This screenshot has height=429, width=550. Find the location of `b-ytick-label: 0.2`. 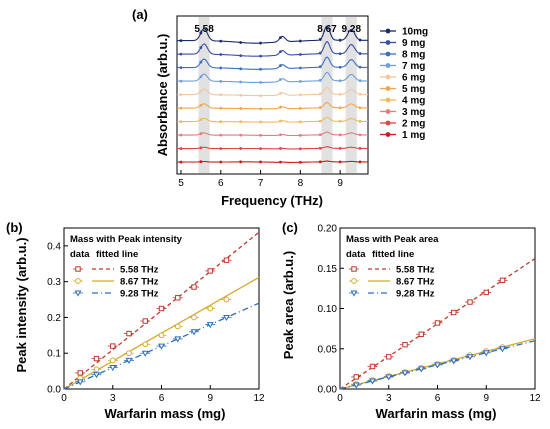

b-ytick-label: 0.2 is located at coordinates (54, 318).